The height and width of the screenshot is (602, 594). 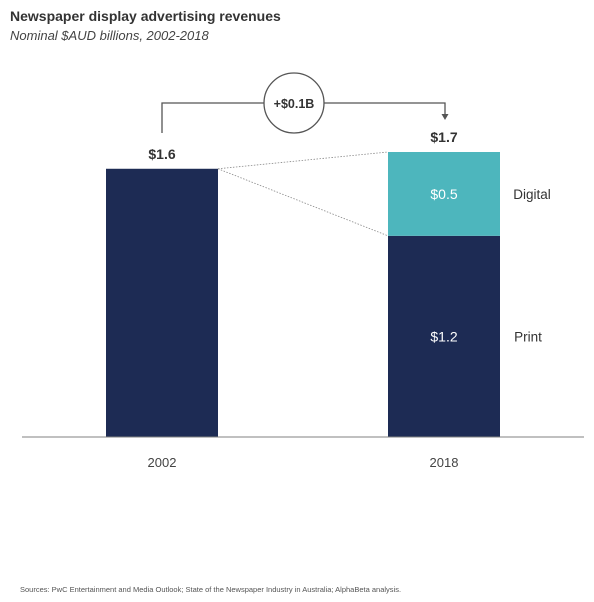 What do you see at coordinates (162, 302) in the screenshot?
I see `bar-print-2002` at bounding box center [162, 302].